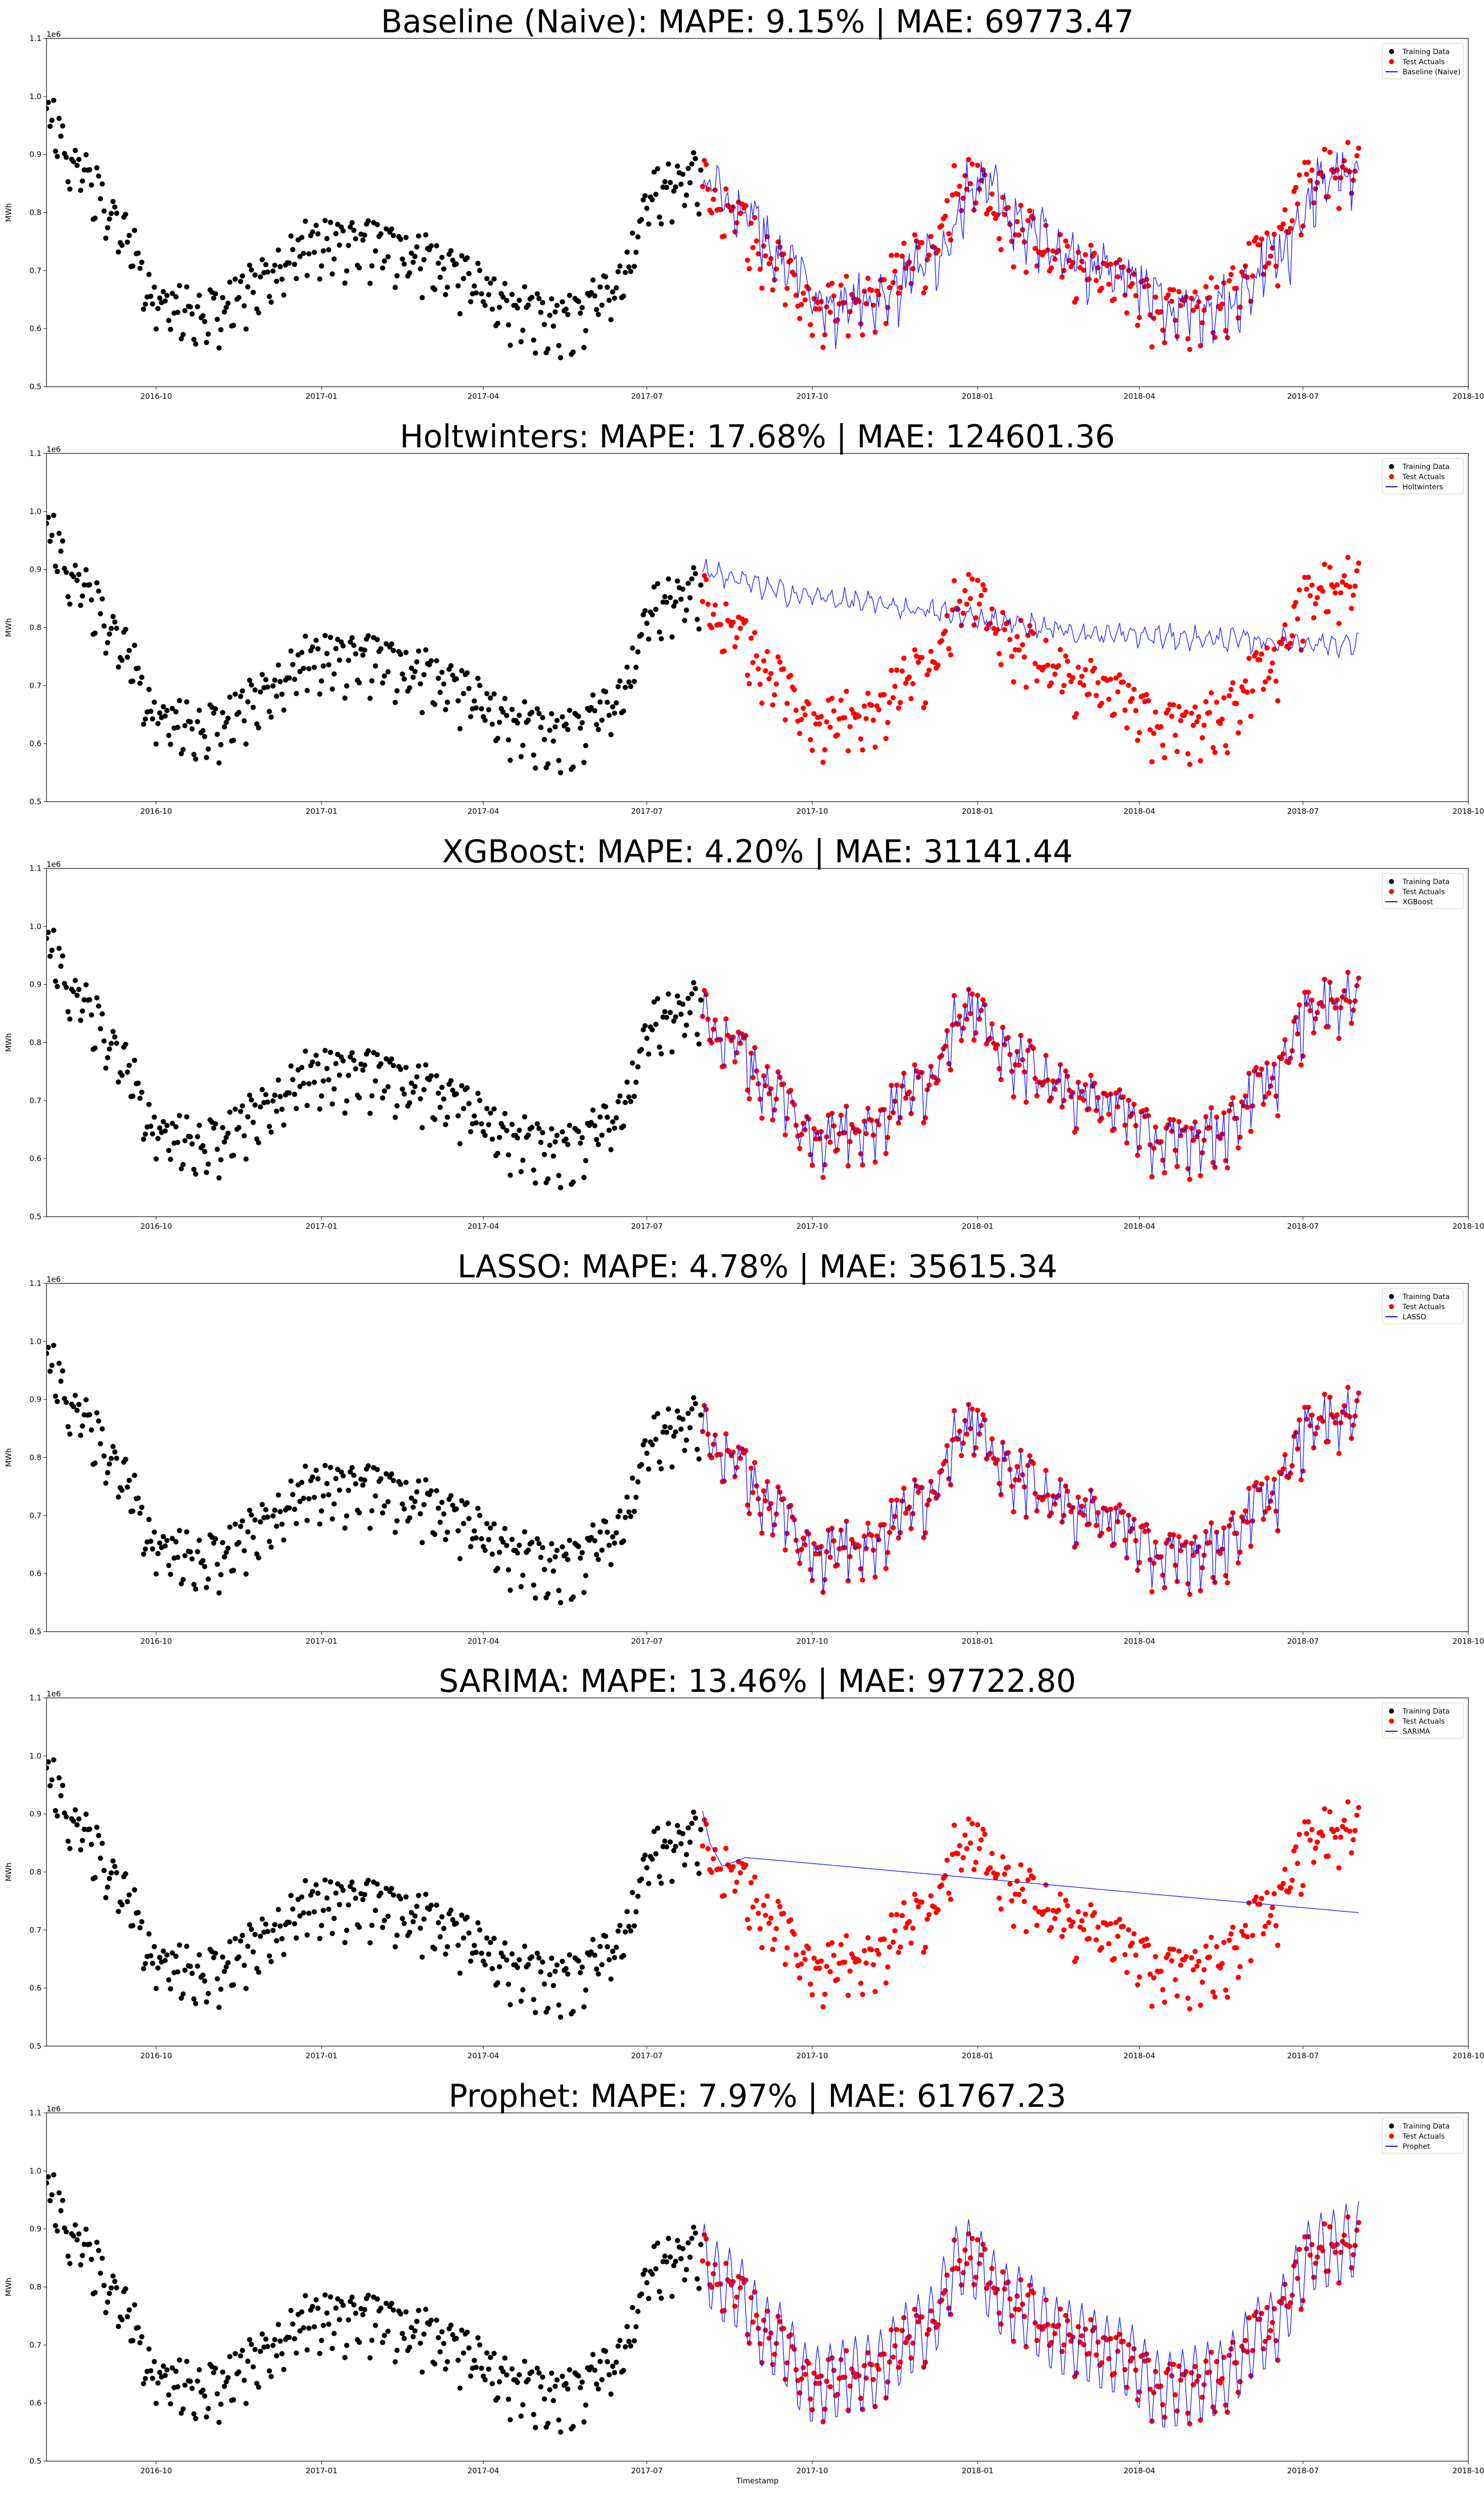 The width and height of the screenshot is (1484, 2495). What do you see at coordinates (35, 1399) in the screenshot?
I see `y-tick-label: 0.9` at bounding box center [35, 1399].